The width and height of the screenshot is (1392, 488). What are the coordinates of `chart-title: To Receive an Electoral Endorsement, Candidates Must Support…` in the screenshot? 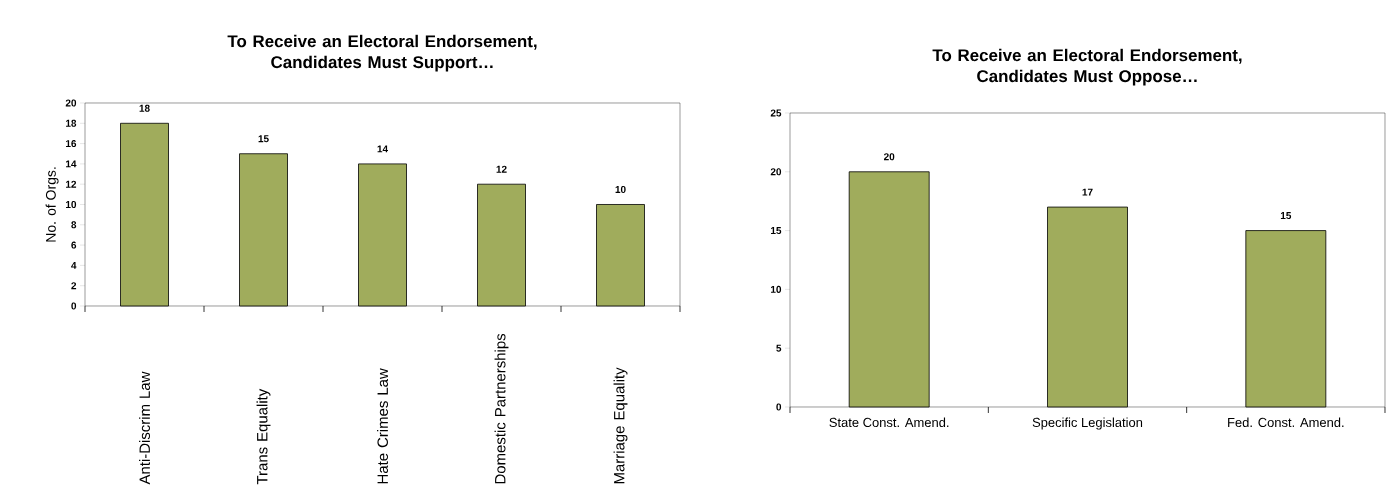 It's located at (382, 53).